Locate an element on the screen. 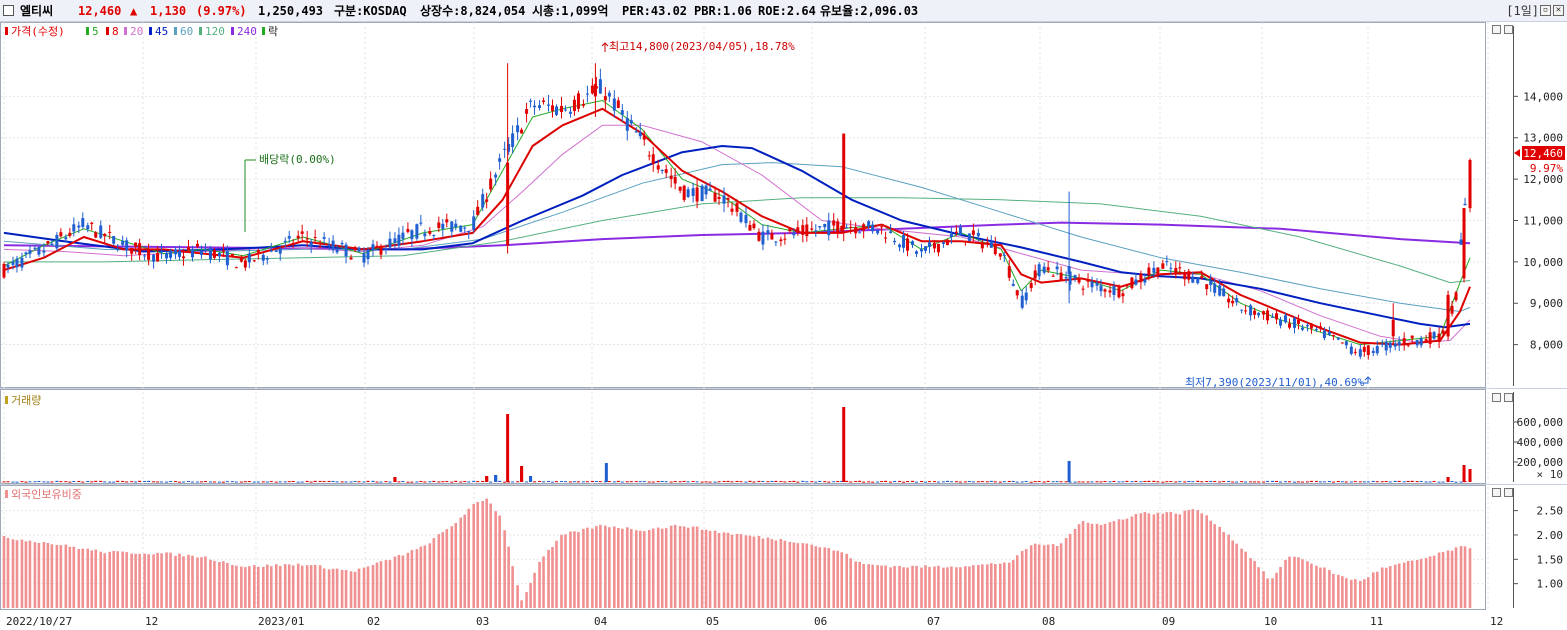  period-selector: [1일] is located at coordinates (1522, 11).